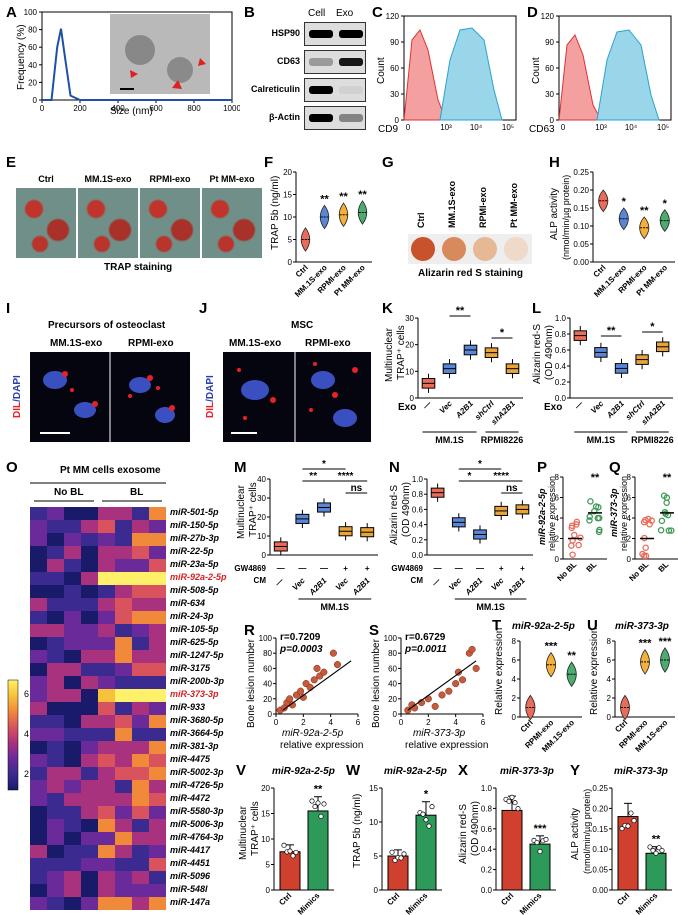 This screenshot has width=678, height=915. Describe the element at coordinates (318, 790) in the screenshot. I see `significance: **` at that location.